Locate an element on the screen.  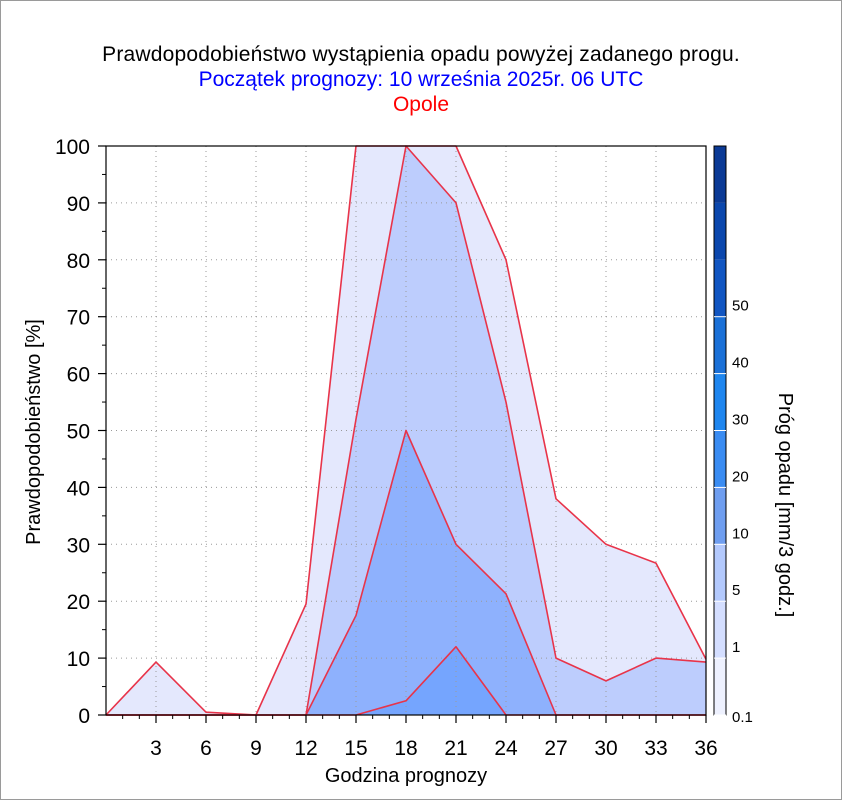
y-tick-label: 80 is located at coordinates (78, 261).